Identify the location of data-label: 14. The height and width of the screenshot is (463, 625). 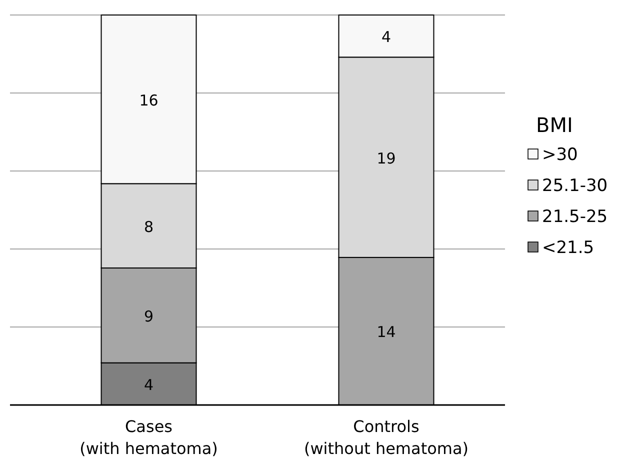
(386, 332).